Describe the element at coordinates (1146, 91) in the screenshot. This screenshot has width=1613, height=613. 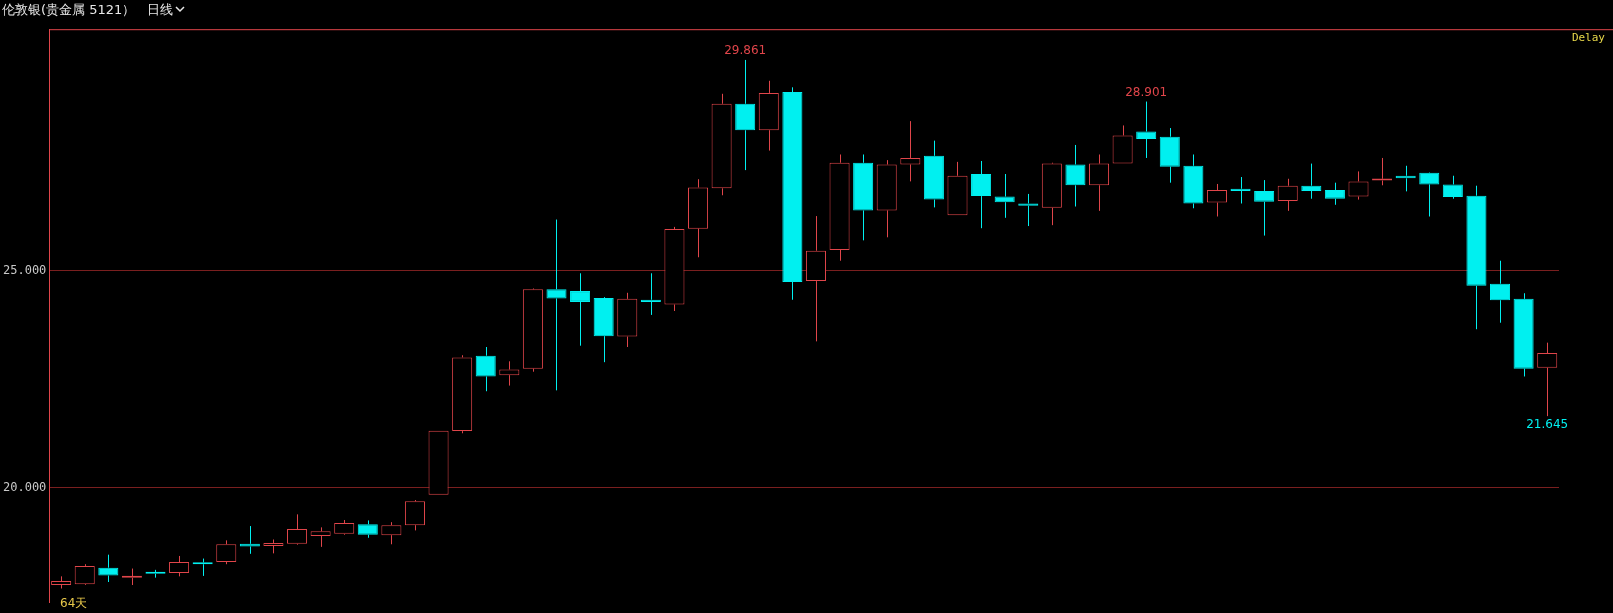
I see `annotation: 28.901` at that location.